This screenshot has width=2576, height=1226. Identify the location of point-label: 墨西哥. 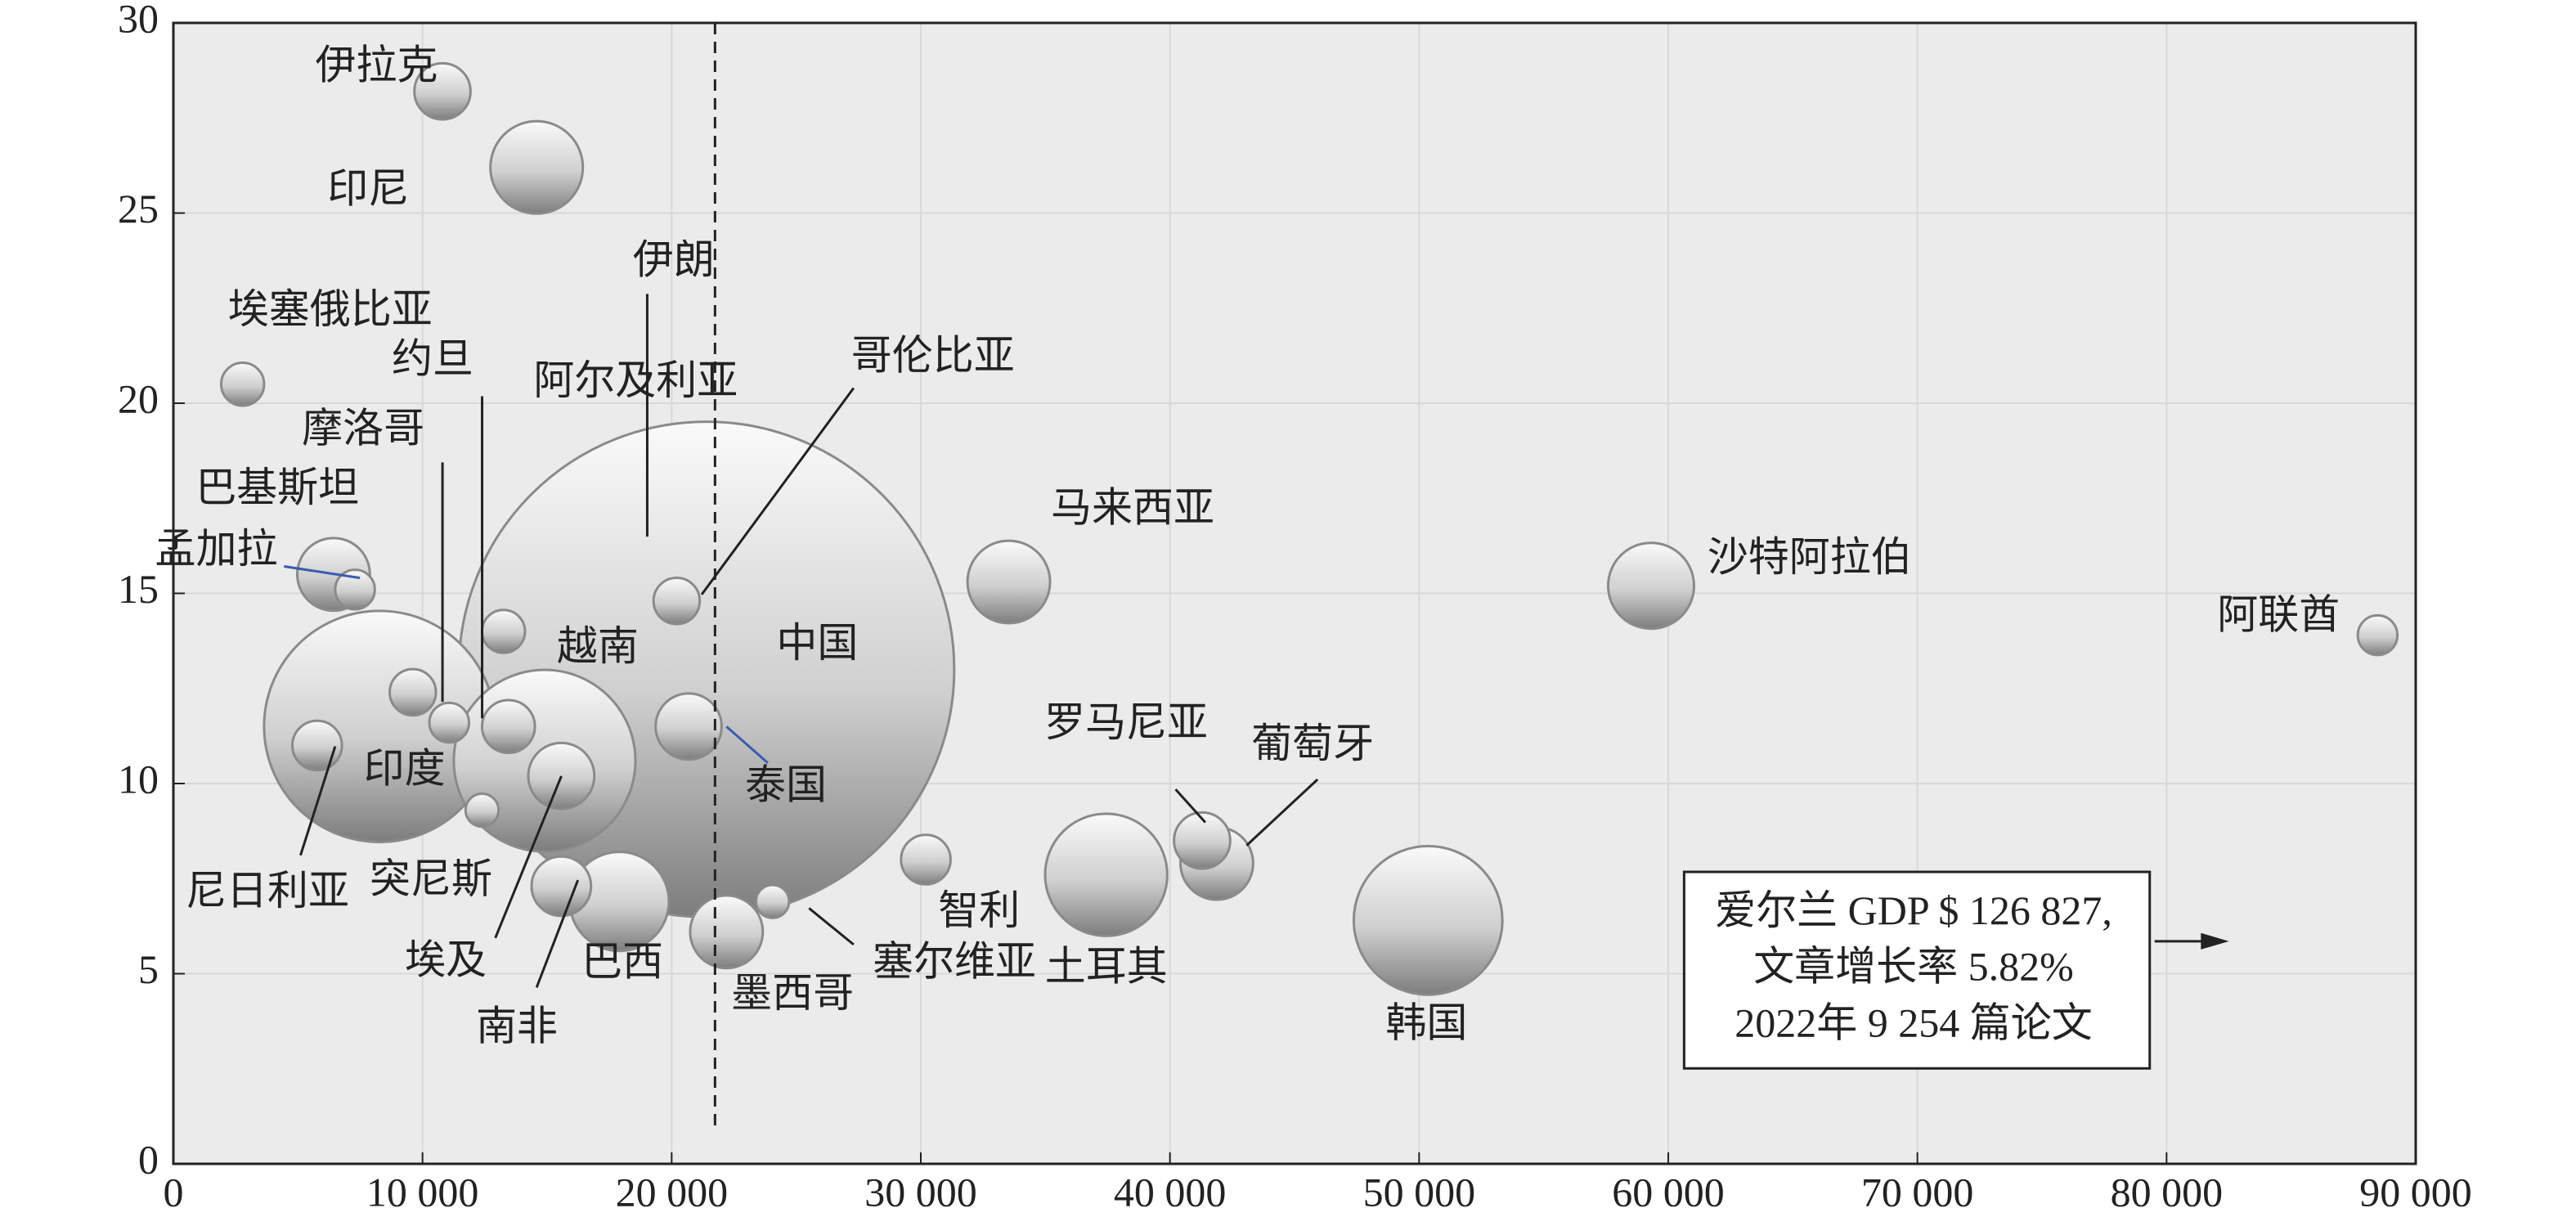
(793, 993).